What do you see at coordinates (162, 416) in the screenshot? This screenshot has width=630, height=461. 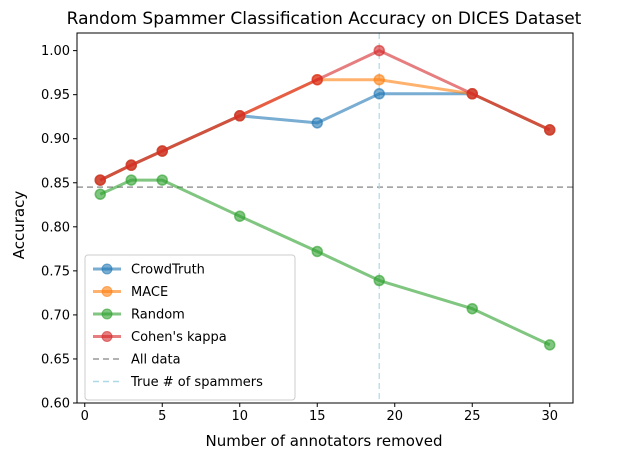 I see `x-tick-label: 5` at bounding box center [162, 416].